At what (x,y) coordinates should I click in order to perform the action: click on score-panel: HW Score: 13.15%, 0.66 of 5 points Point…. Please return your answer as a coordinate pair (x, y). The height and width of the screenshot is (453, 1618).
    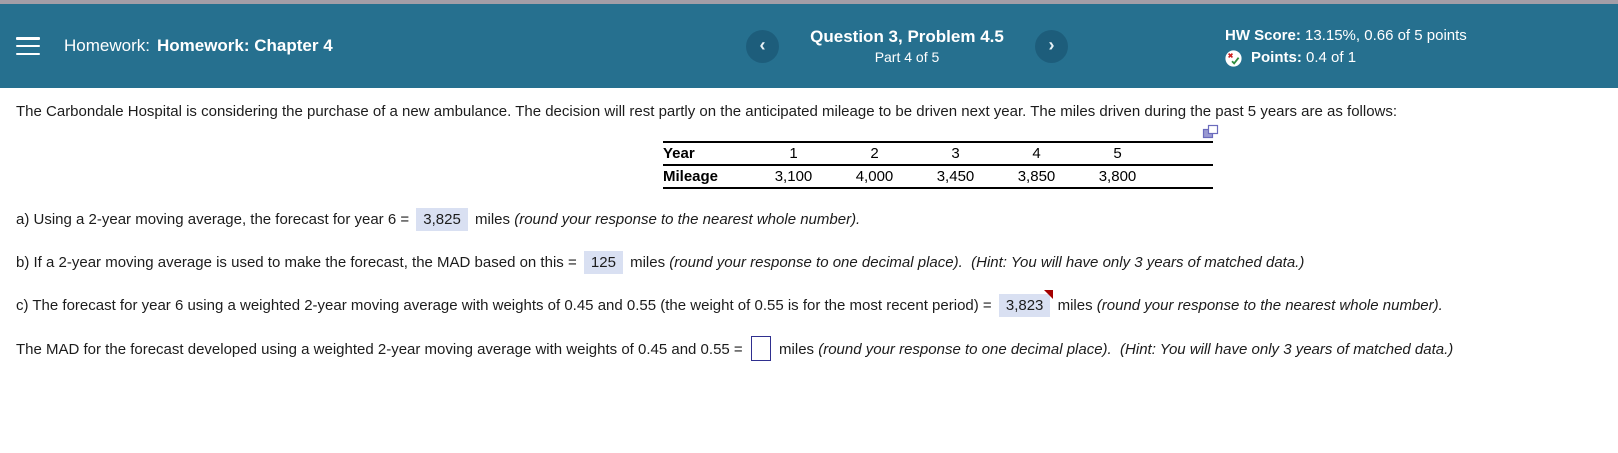
    Looking at the image, I should click on (1346, 47).